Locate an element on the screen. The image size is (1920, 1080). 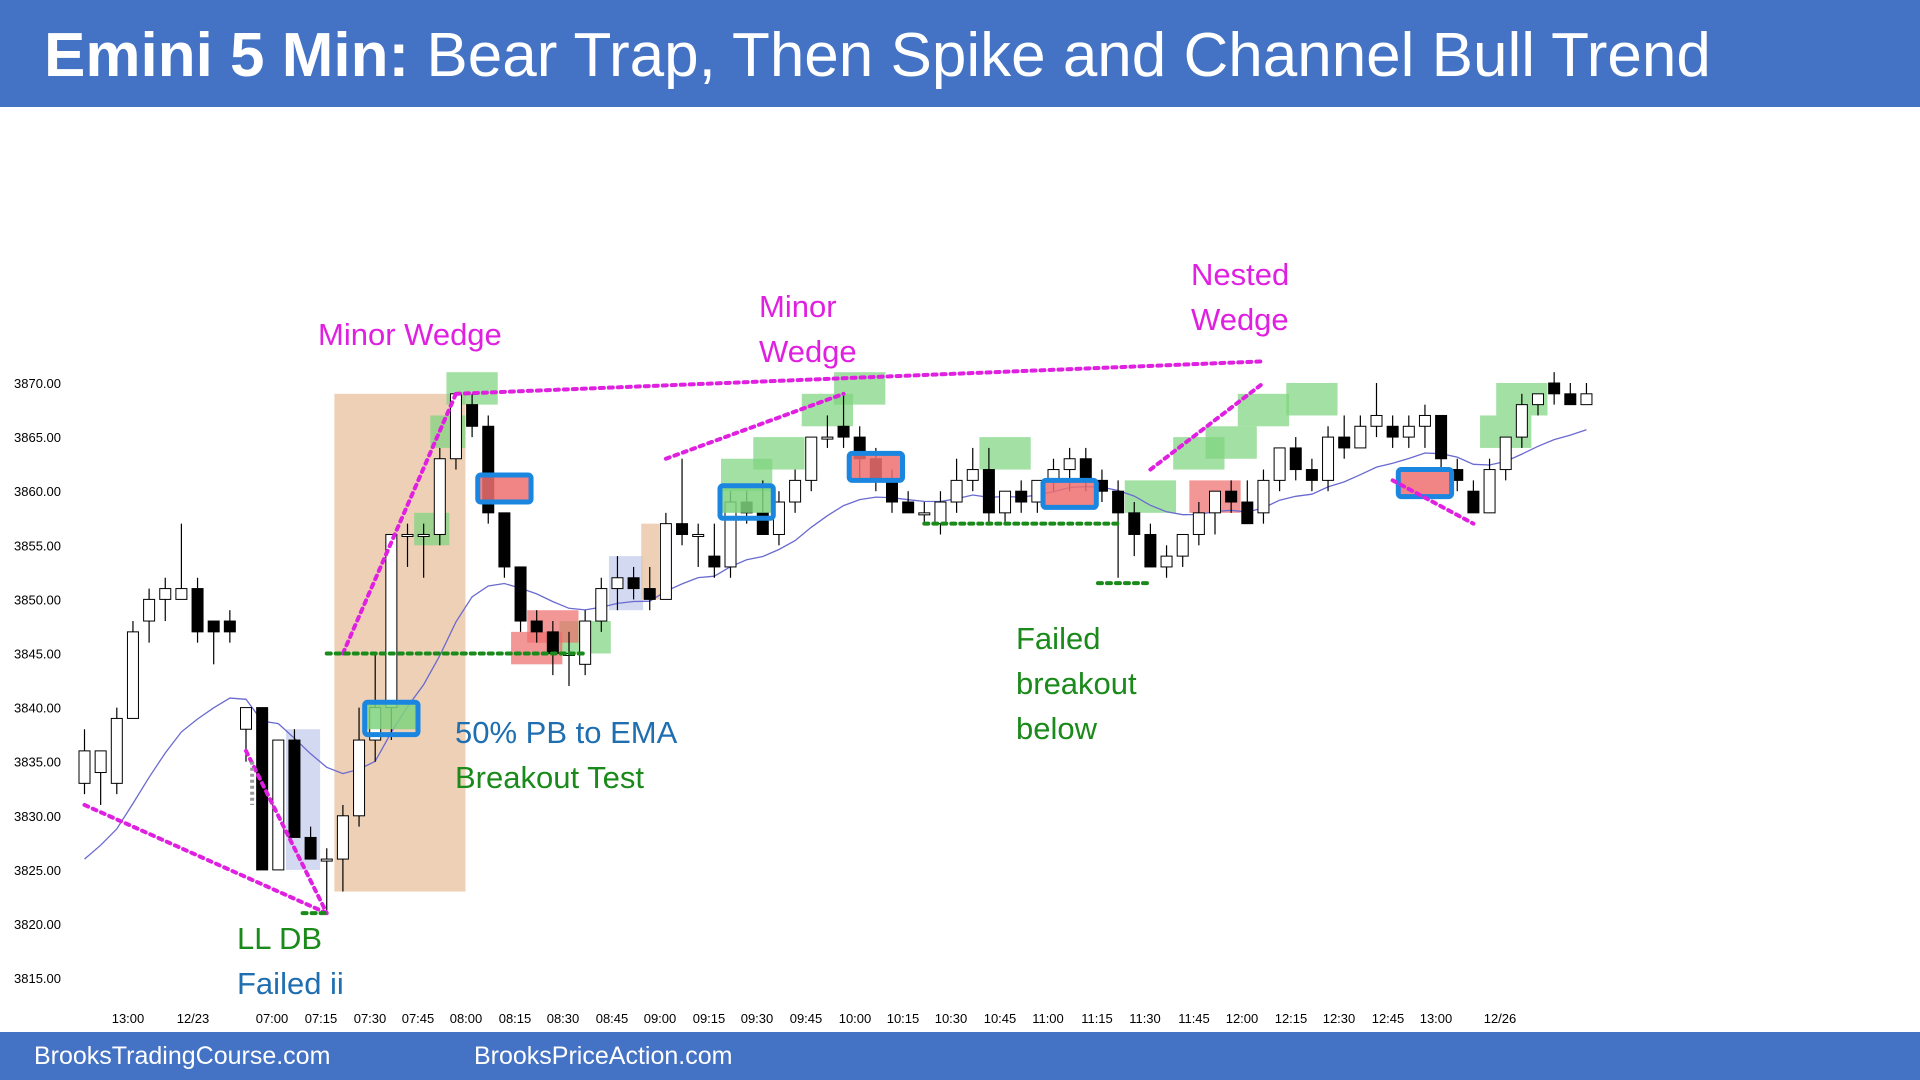
x-tick-label: 12:00 is located at coordinates (1242, 1018).